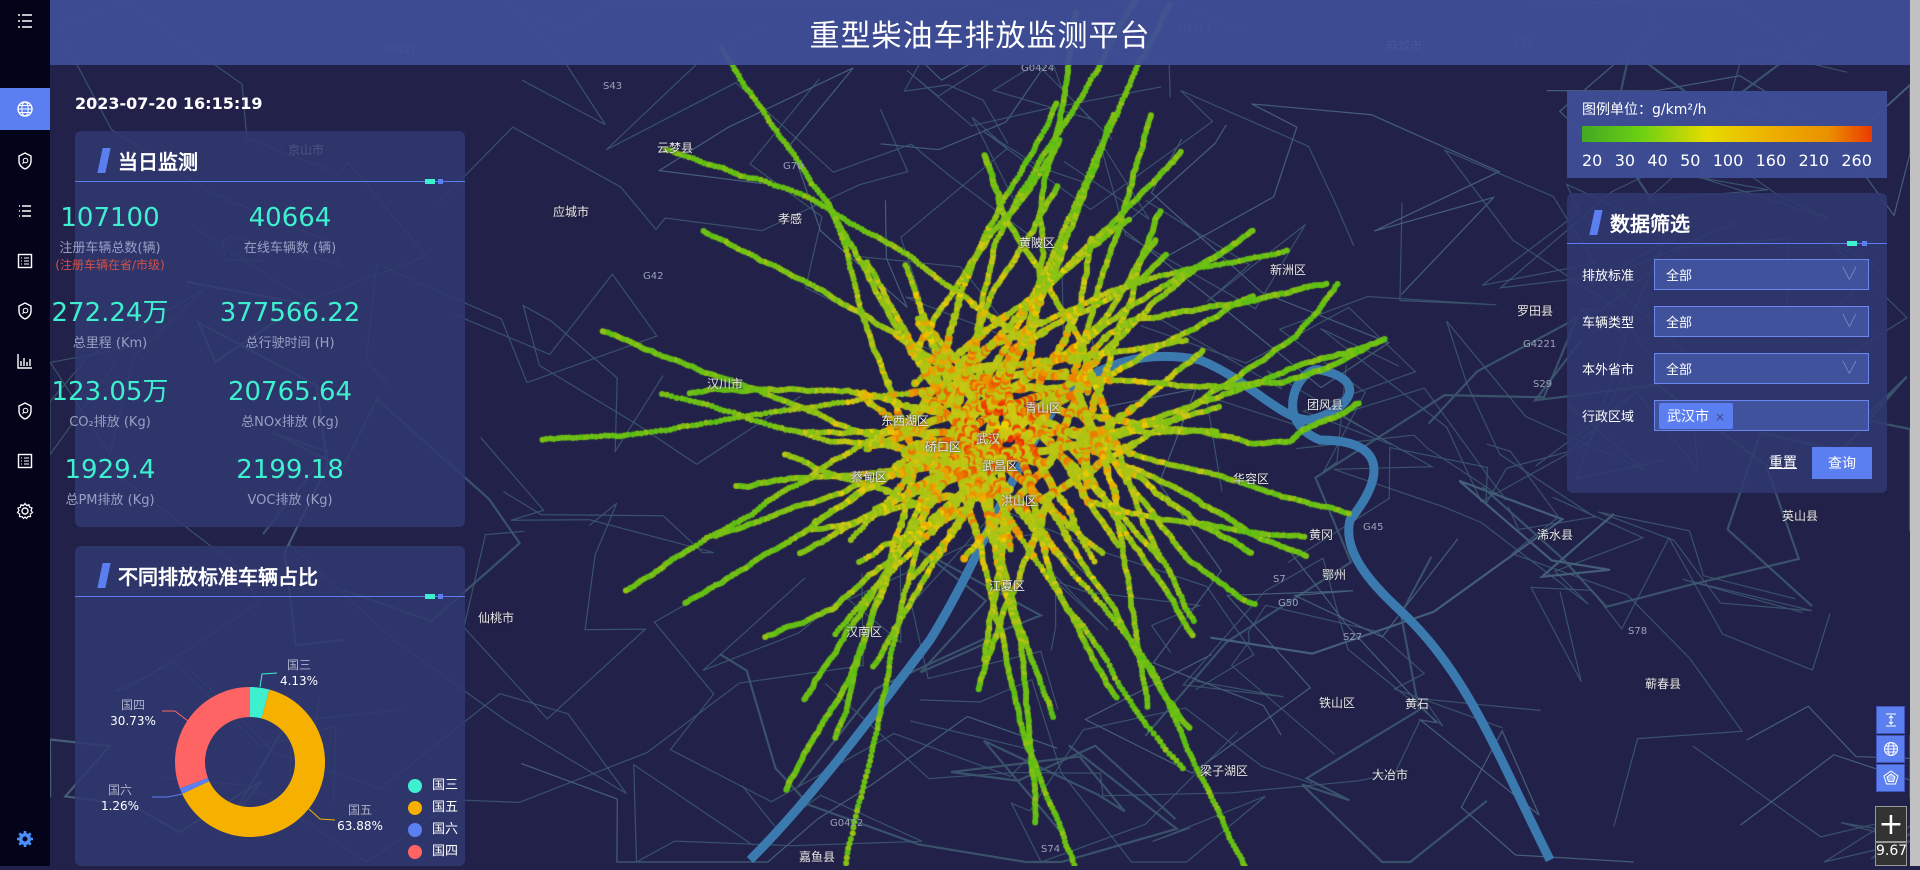  Describe the element at coordinates (1696, 415) in the screenshot. I see `region-tag: 武汉市 ×` at that location.